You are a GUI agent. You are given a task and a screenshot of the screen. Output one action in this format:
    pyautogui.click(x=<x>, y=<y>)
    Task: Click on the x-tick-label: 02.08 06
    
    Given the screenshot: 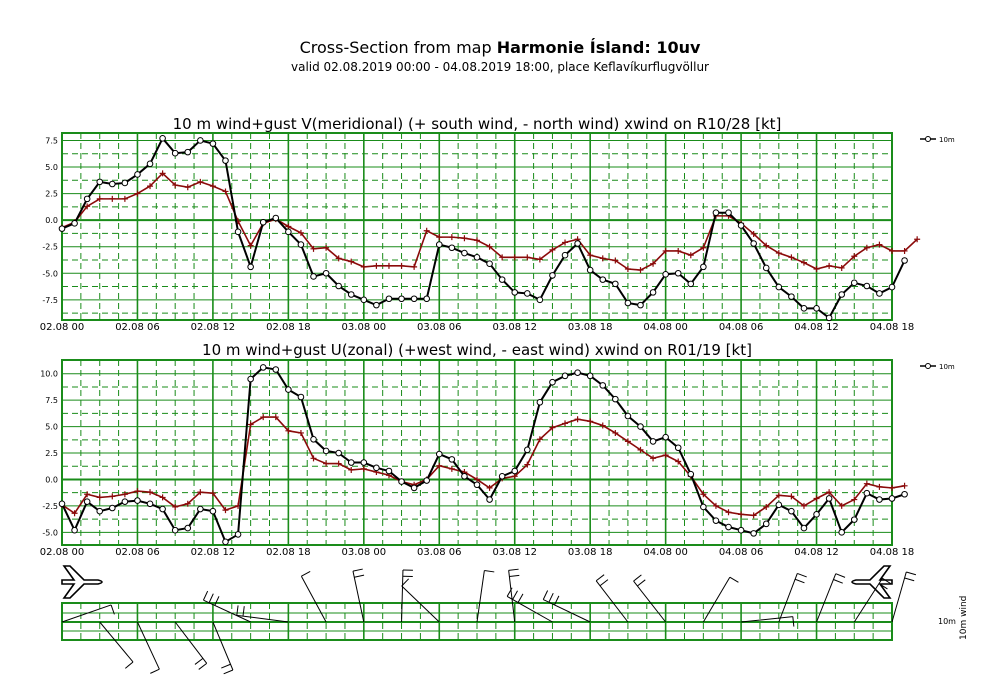 What is the action you would take?
    pyautogui.click(x=137, y=552)
    